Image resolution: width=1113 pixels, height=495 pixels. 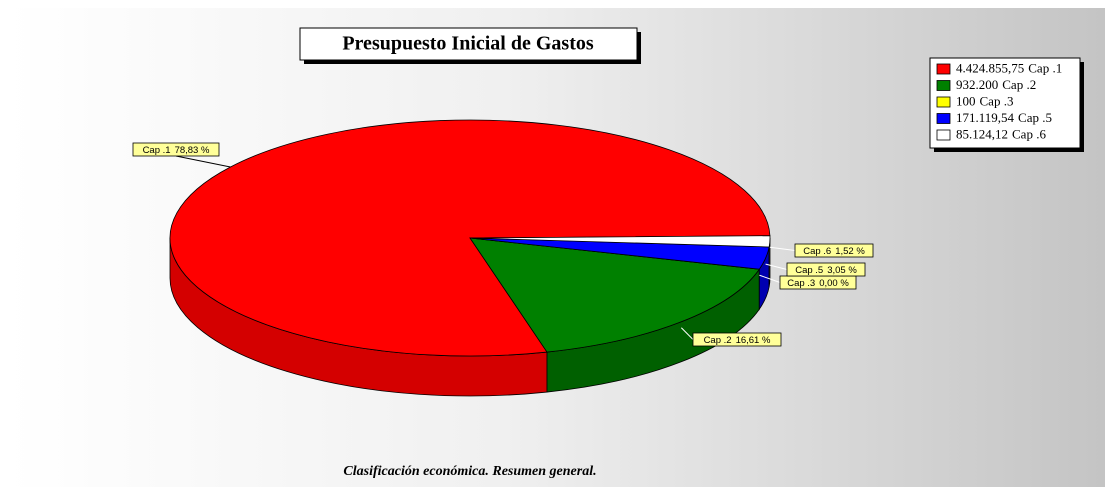 I want to click on legend-label: 85.124,12 Cap .6, so click(x=1001, y=133).